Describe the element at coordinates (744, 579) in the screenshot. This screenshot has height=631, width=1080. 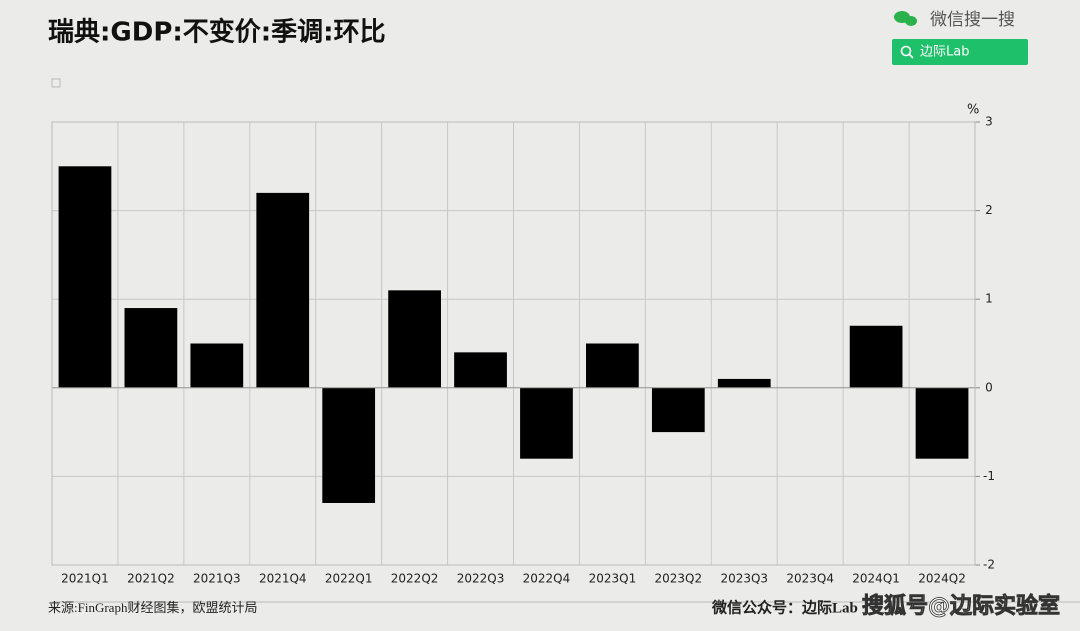
I see `x-tick-label: 2023Q3` at that location.